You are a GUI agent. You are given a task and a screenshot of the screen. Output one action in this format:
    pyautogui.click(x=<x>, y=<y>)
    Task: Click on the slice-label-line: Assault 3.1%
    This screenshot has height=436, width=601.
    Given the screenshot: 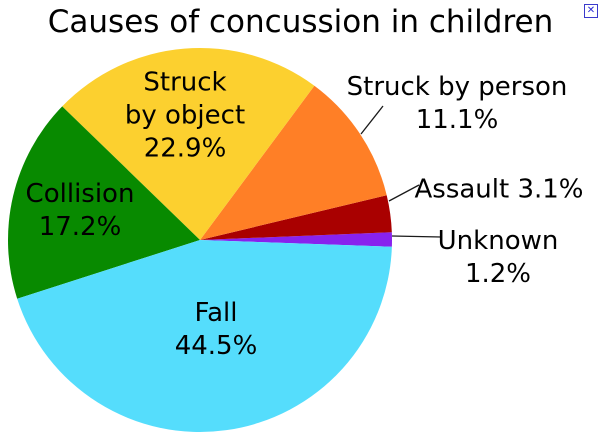 What is the action you would take?
    pyautogui.click(x=499, y=189)
    